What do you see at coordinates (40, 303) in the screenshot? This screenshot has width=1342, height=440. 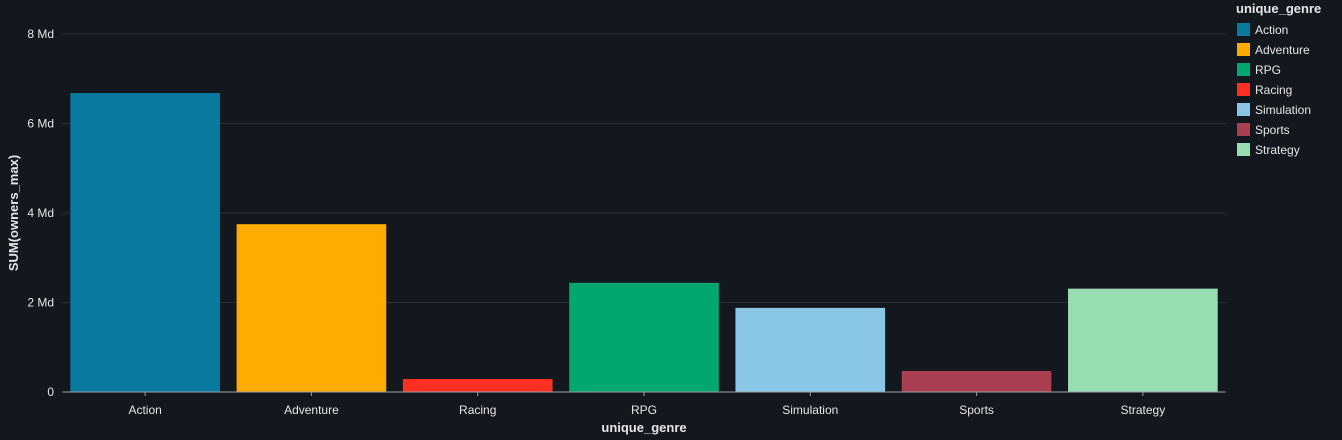 I see `y-tick-label: 2 Md` at bounding box center [40, 303].